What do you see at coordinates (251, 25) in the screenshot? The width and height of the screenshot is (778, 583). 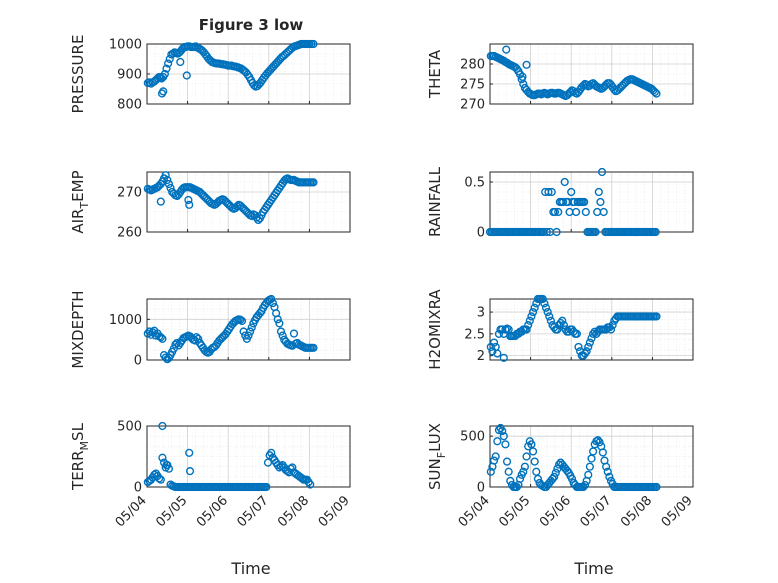 I see `figure-title: Figure 3 low` at bounding box center [251, 25].